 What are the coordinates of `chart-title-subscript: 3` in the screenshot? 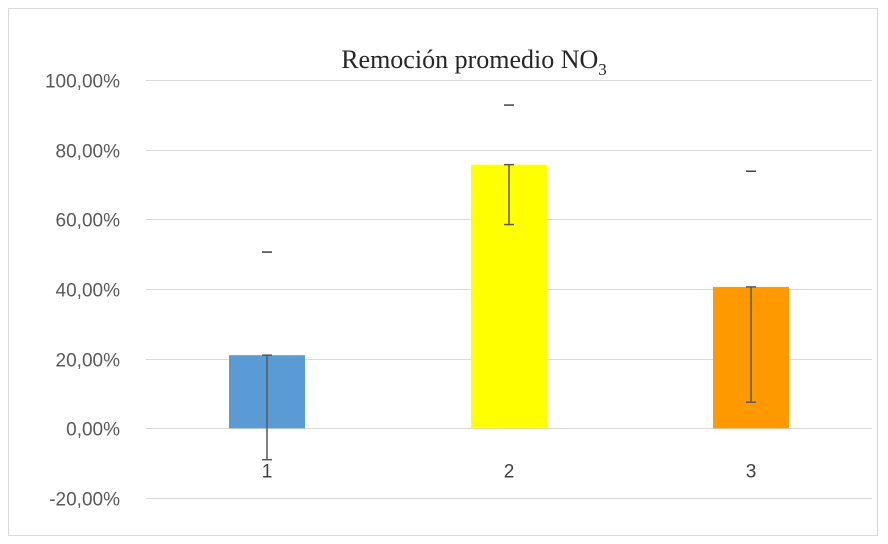 It's located at (602, 69).